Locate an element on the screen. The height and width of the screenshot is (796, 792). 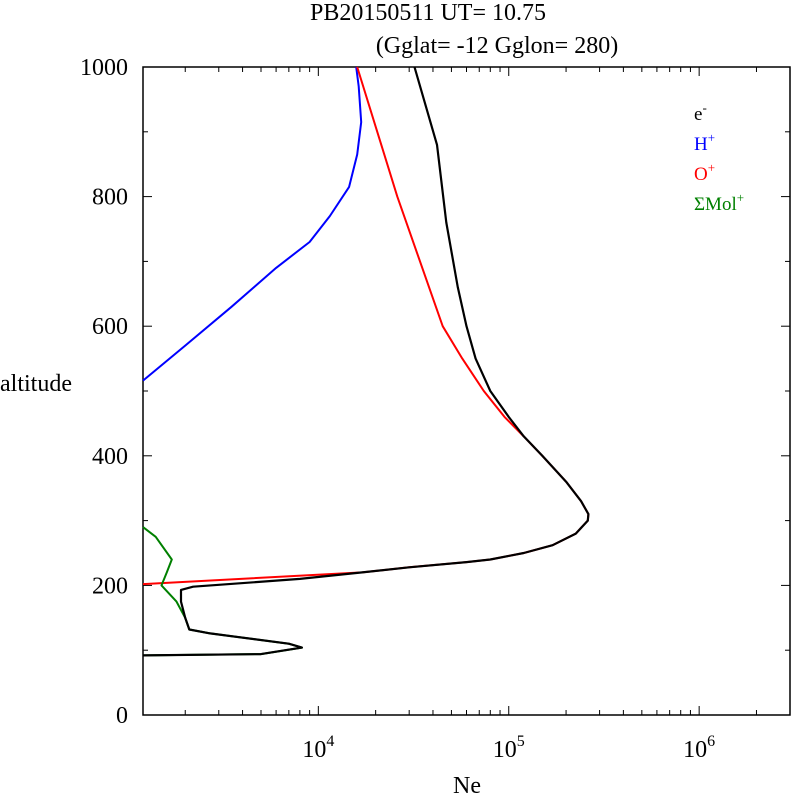
y-tick-label: 600 is located at coordinates (110, 327).